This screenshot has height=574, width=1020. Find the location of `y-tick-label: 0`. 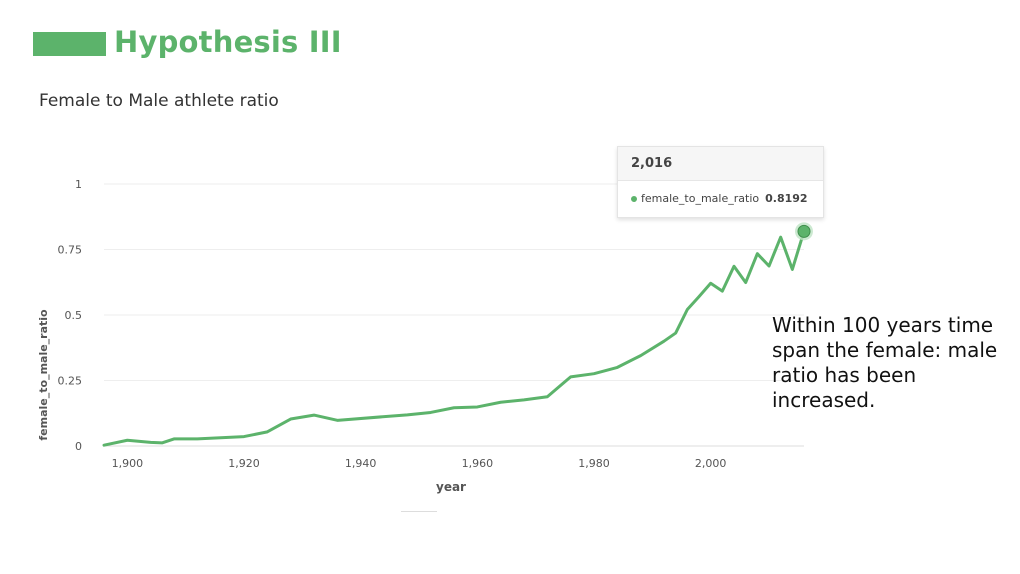

y-tick-label: 0 is located at coordinates (78, 446).